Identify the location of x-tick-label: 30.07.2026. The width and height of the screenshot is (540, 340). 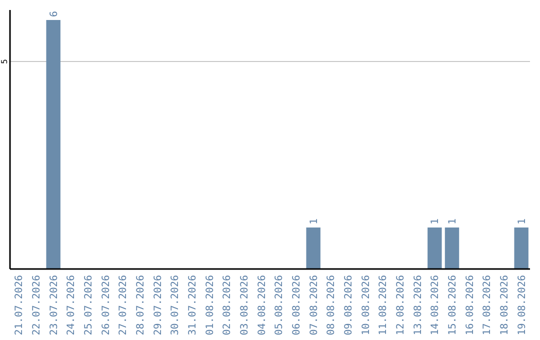
(176, 305).